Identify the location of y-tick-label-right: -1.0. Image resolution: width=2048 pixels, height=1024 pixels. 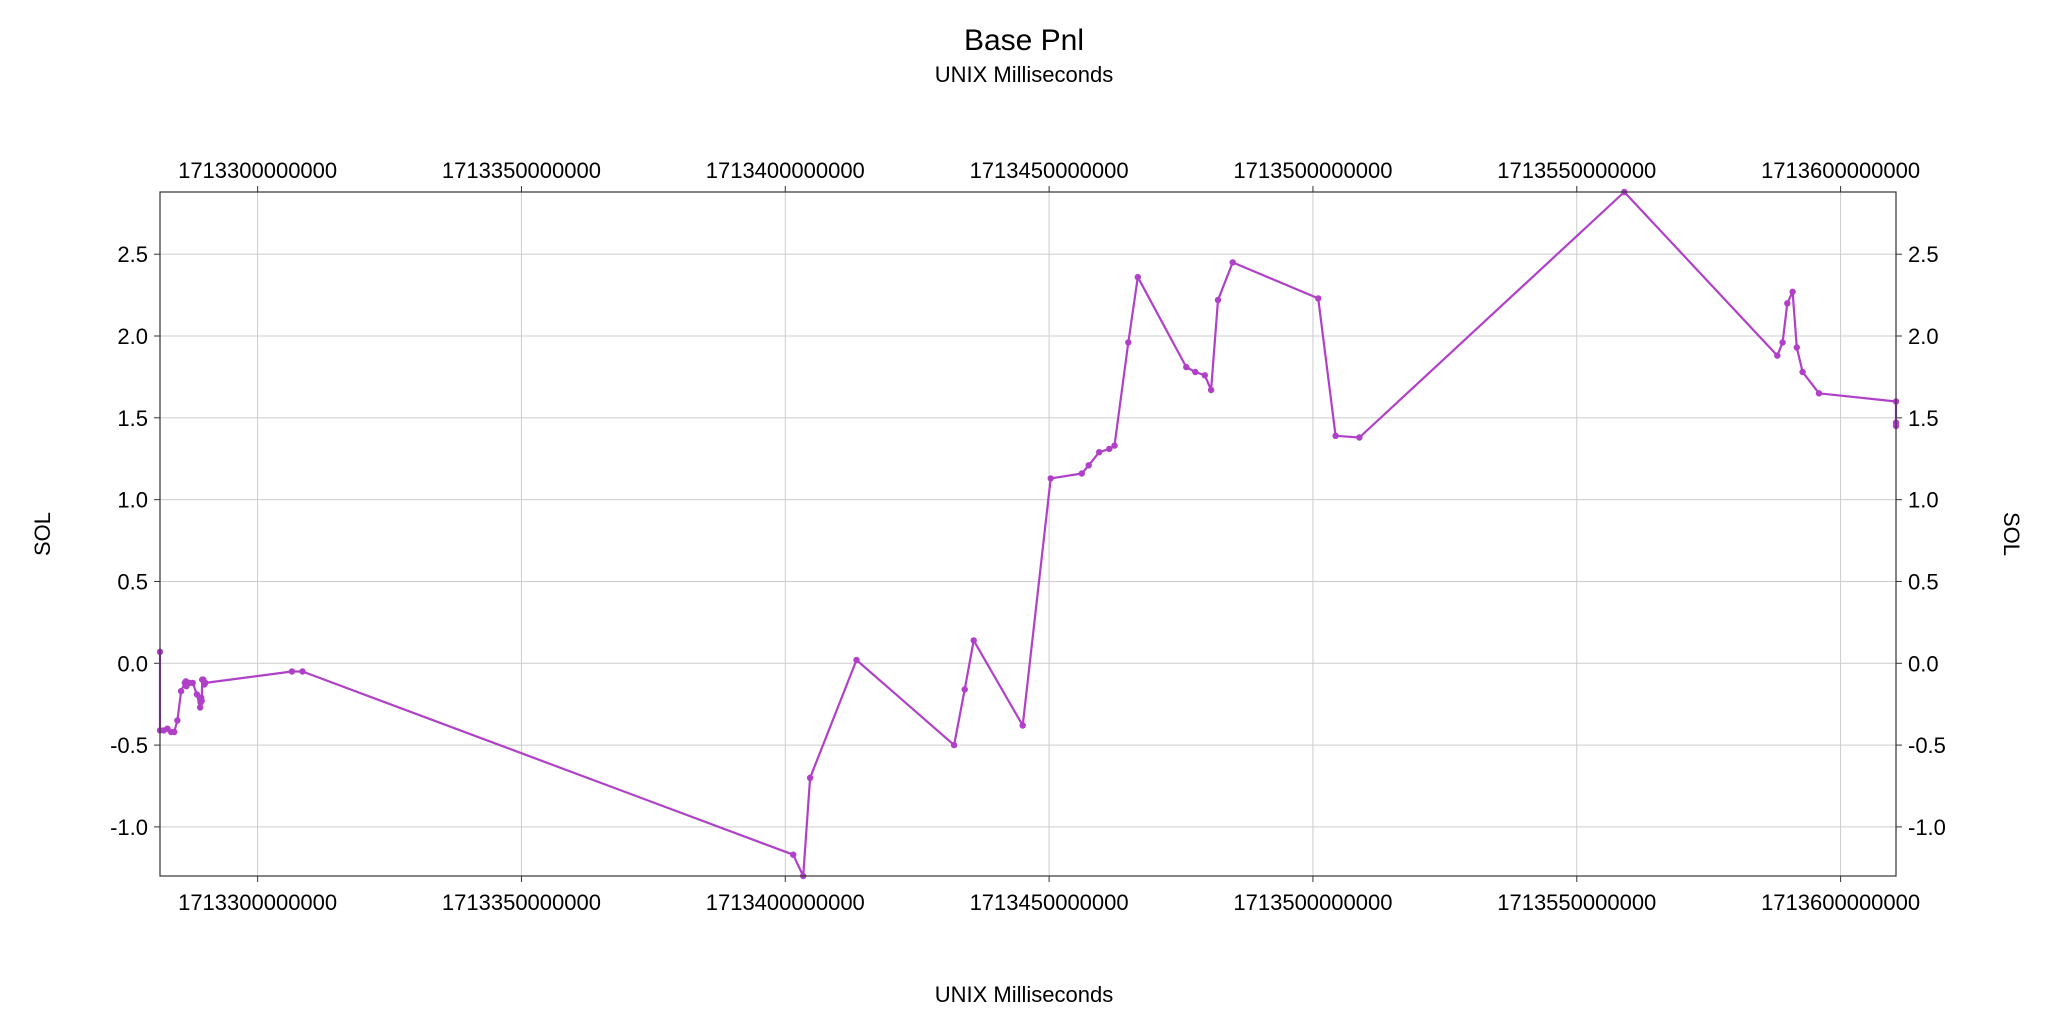
(1927, 827).